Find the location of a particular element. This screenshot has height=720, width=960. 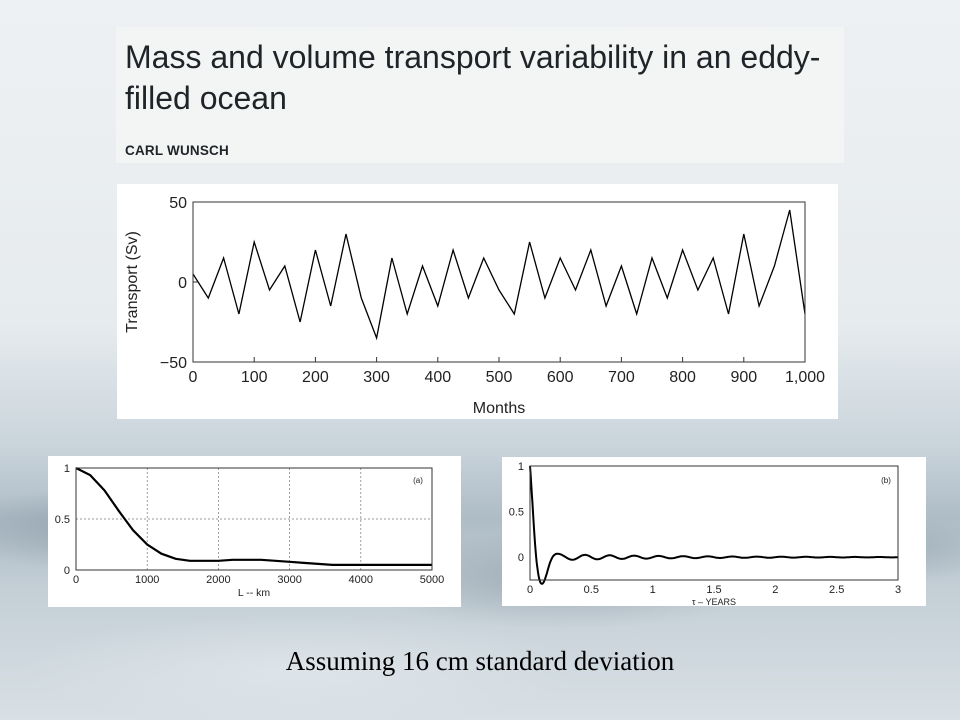

correlation-time-chart: 0 0.5 1 1.5 2 2.5 3 1 0.5 0 τ – YEARS (b) is located at coordinates (705, 534).